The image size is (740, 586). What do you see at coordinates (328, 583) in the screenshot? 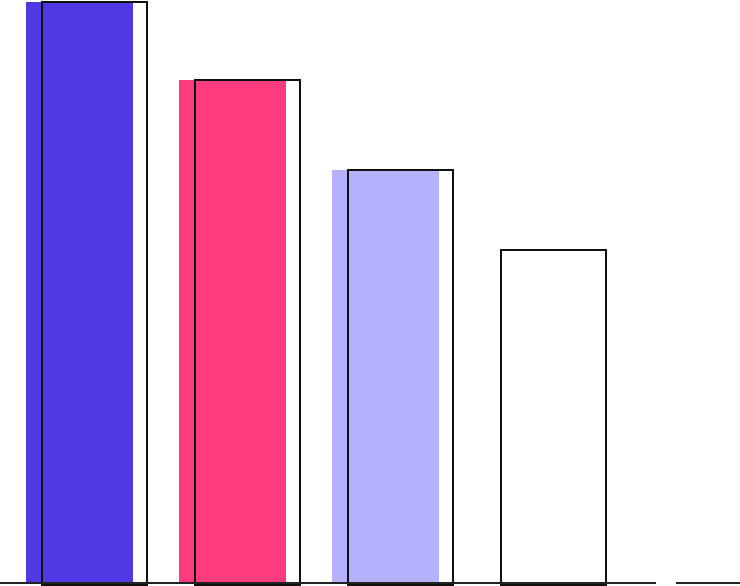
I see `baseline-left` at bounding box center [328, 583].